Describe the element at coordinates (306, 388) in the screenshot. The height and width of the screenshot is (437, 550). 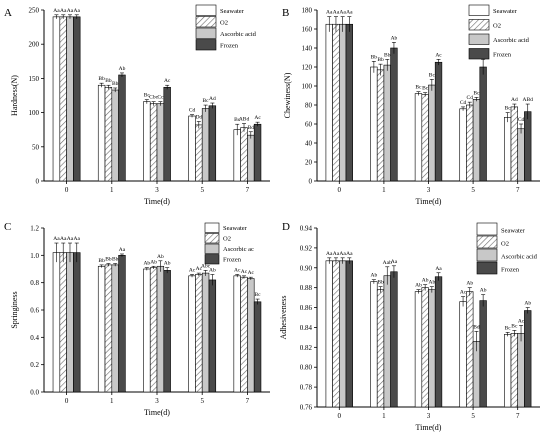
I see `y-tick-label: 0.78` at that location.